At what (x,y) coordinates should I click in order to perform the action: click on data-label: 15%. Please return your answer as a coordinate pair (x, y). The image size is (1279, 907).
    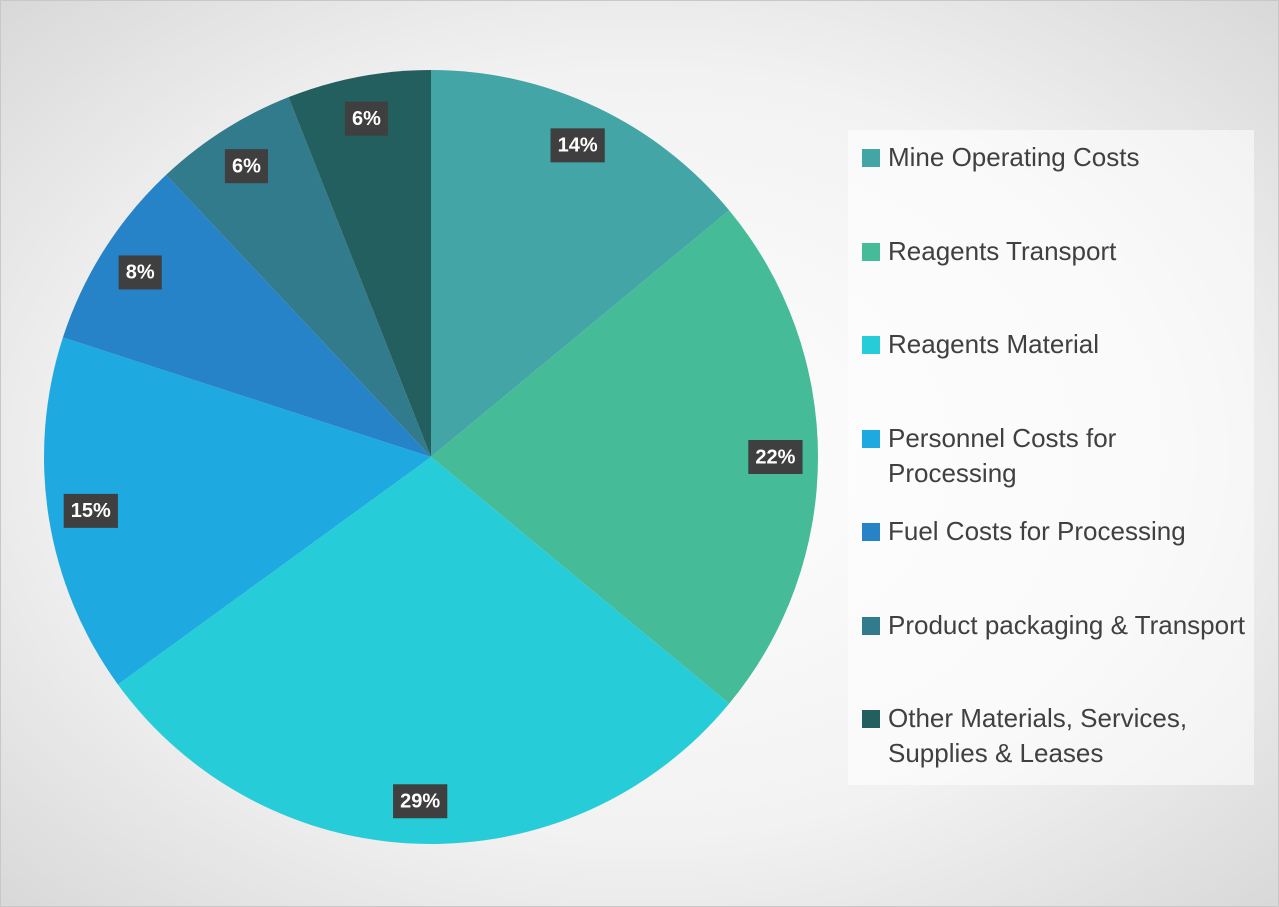
    Looking at the image, I should click on (91, 511).